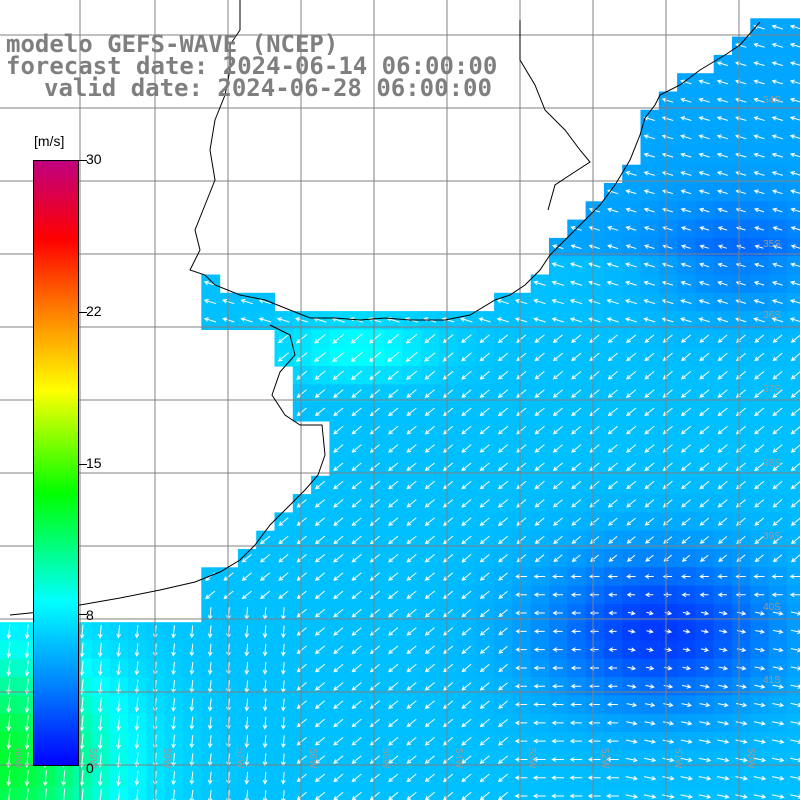  What do you see at coordinates (312, 758) in the screenshot?
I see `longitude-label: 56W` at bounding box center [312, 758].